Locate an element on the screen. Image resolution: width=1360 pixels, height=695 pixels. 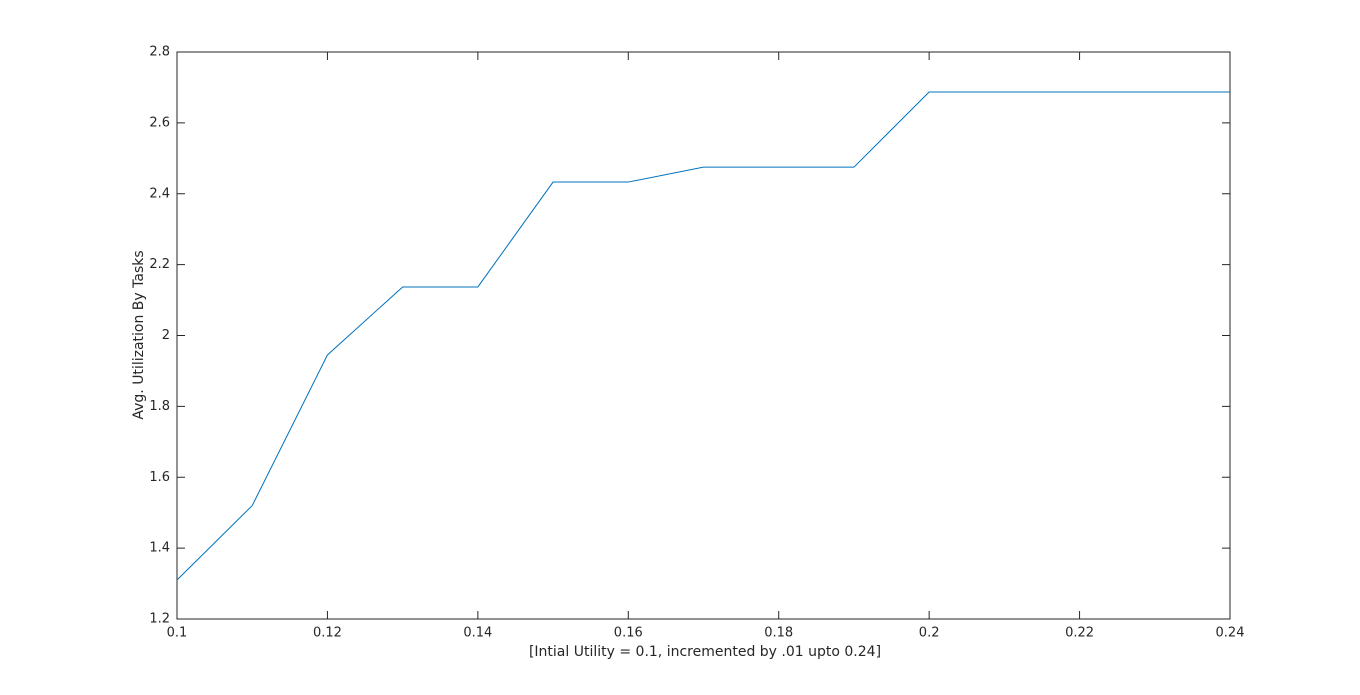
x-tick-label: 0.16 is located at coordinates (628, 633).